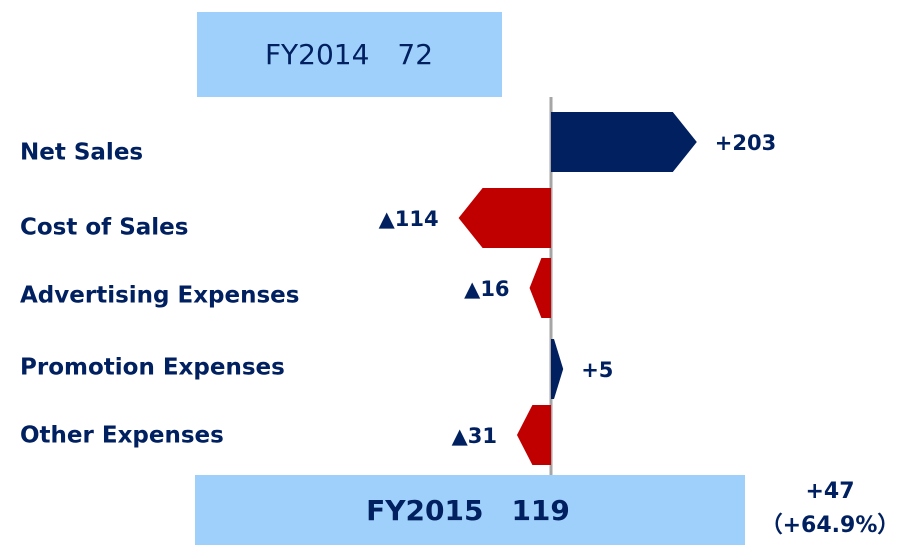 This screenshot has height=551, width=909. I want to click on value-label: +203, so click(745, 143).